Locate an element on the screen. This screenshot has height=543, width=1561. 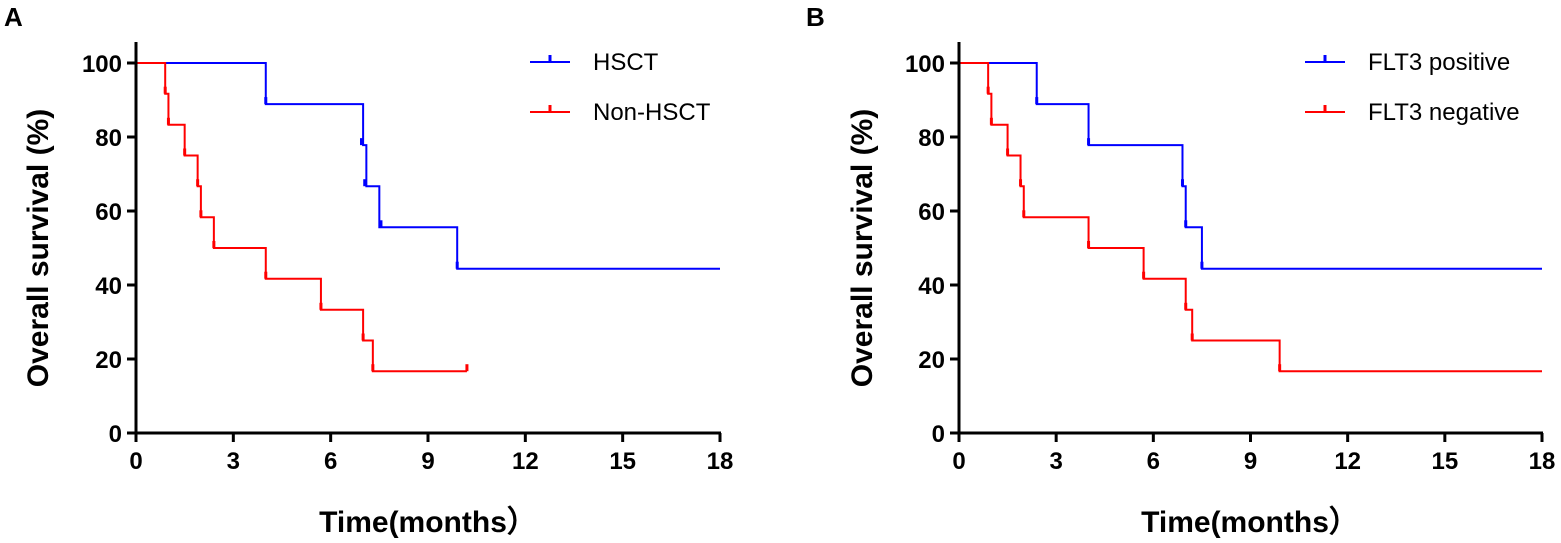
y-tick-label-b: 40 is located at coordinates (931, 286).